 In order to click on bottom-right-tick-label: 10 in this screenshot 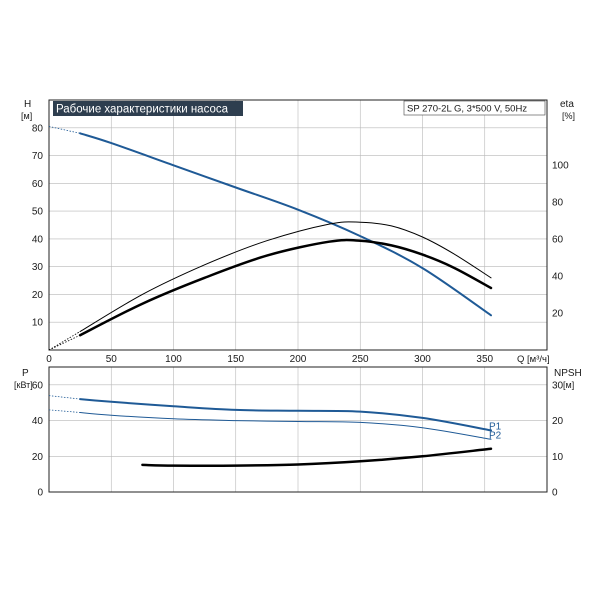, I will do `click(558, 457)`.